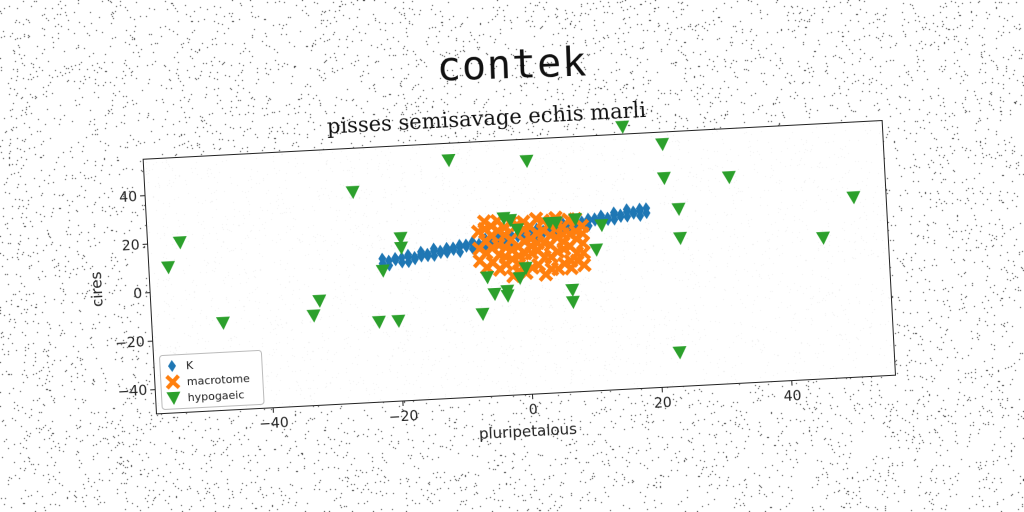  I want to click on x-axis-label: pluripetalous, so click(528, 431).